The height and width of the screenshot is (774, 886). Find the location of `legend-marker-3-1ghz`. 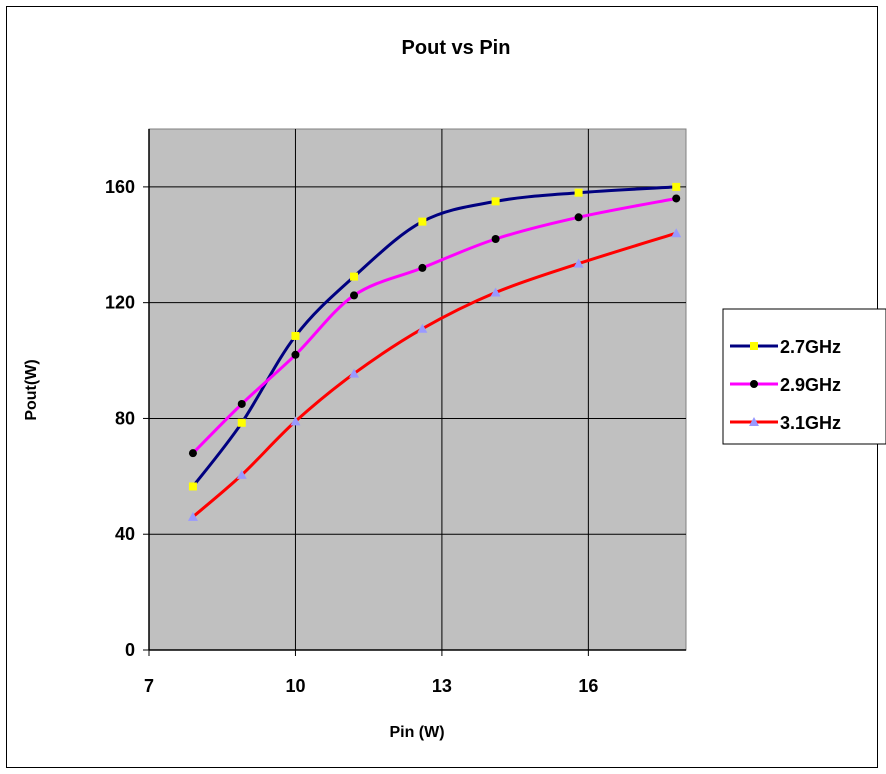

legend-marker-3-1ghz is located at coordinates (754, 421).